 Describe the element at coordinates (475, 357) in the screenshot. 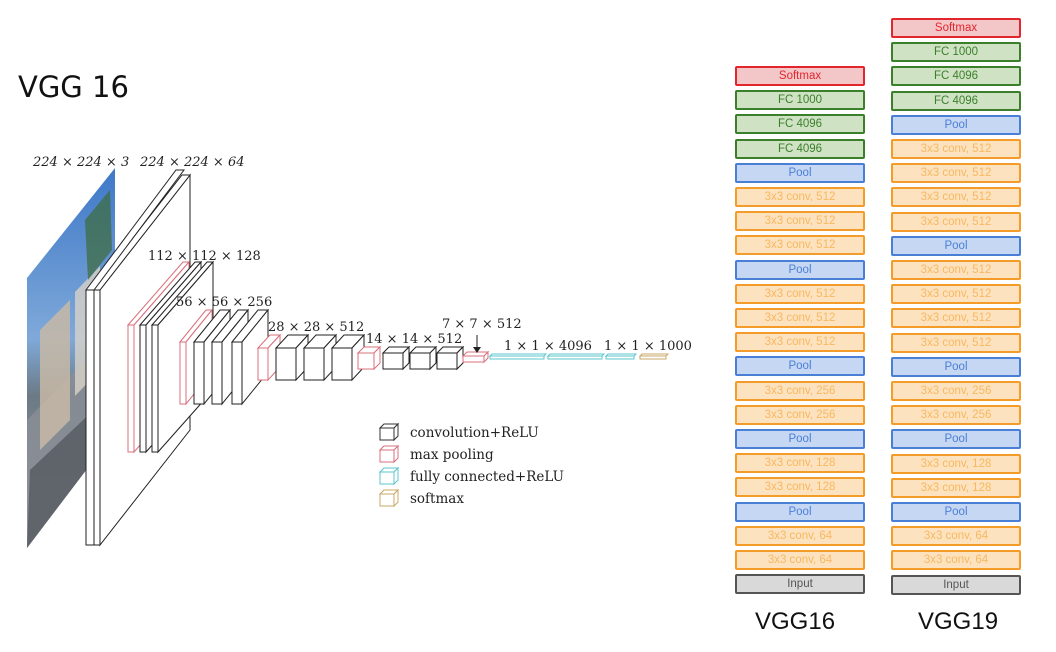

I see `pool5-block` at that location.